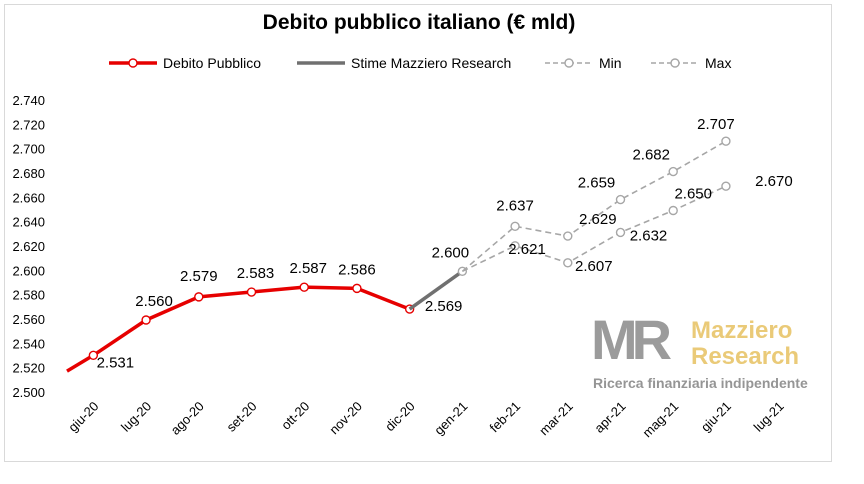  I want to click on logo-name-line2: Research, so click(745, 356).